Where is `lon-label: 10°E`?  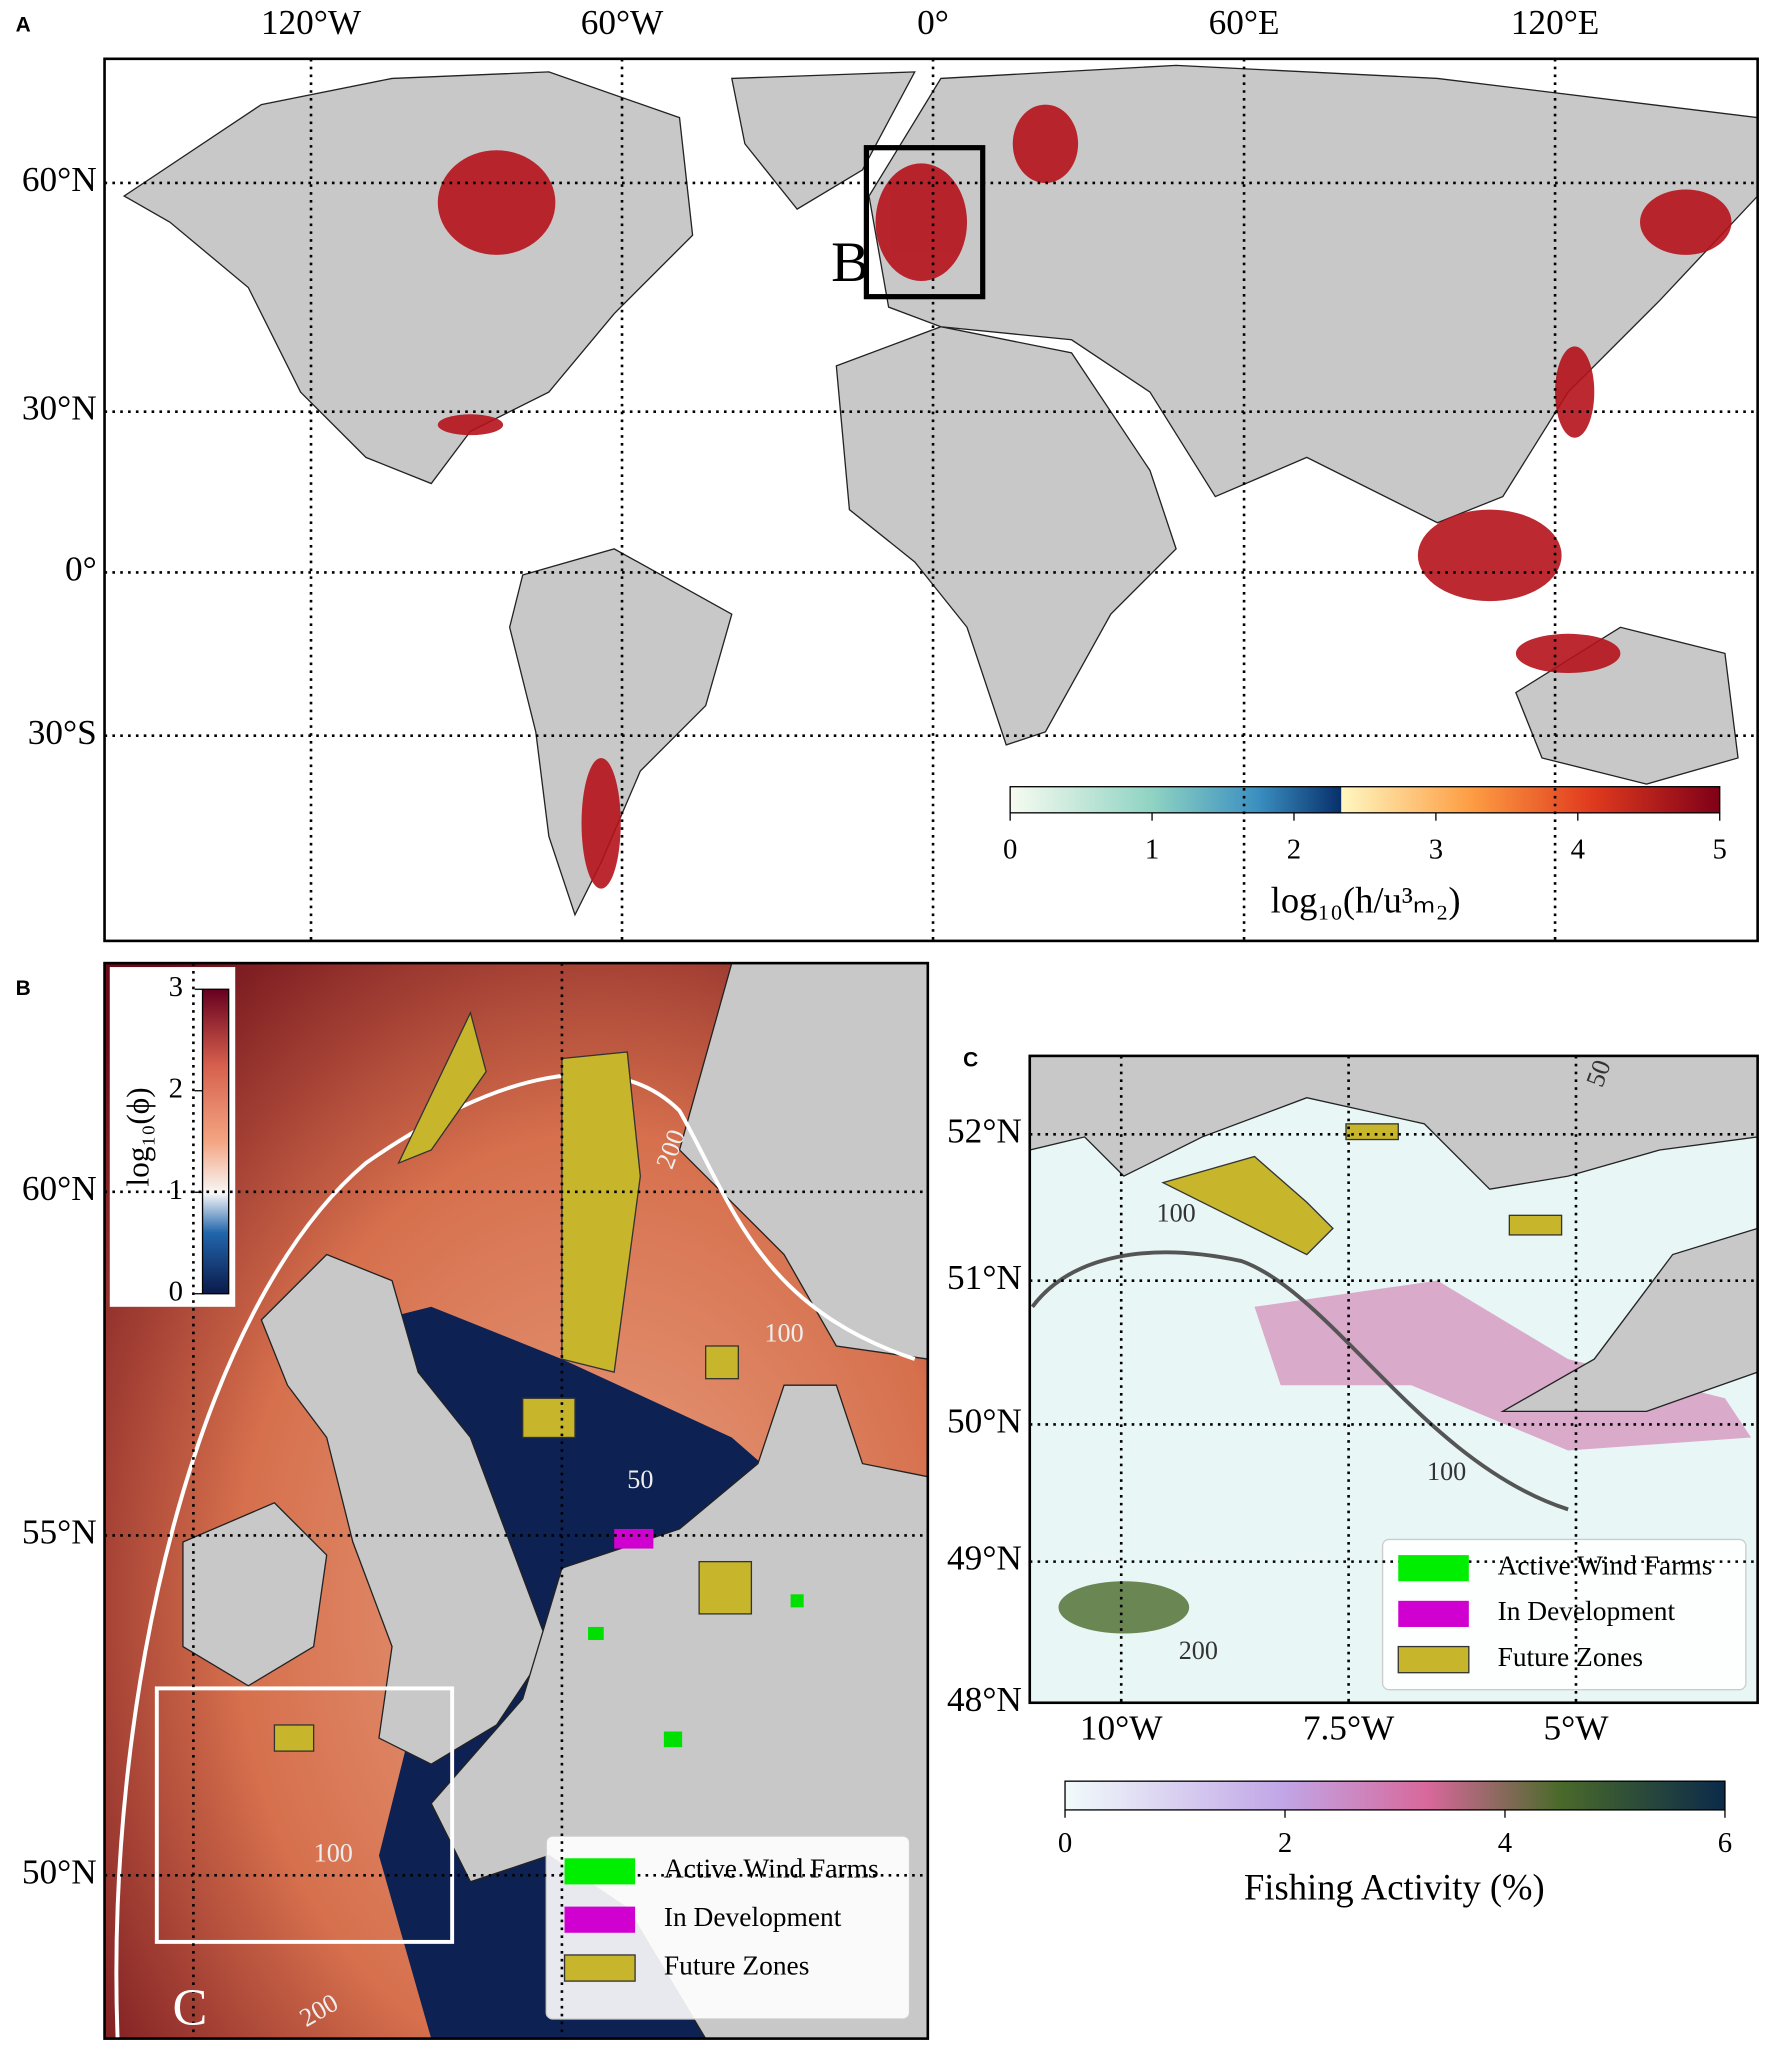
lon-label: 10°E is located at coordinates (927, 2050).